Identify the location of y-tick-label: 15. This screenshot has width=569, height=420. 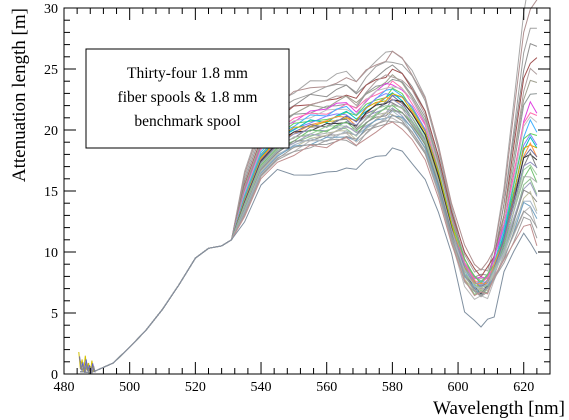
(51, 192).